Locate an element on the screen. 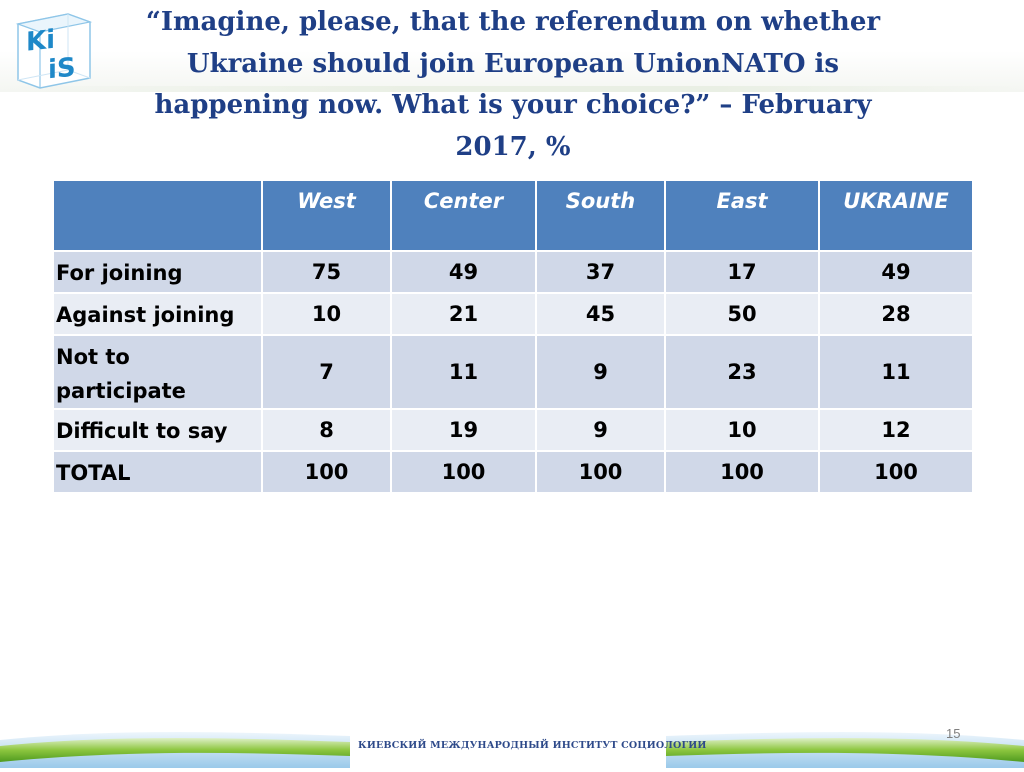 This screenshot has height=772, width=1024. table-cell: 7 is located at coordinates (326, 372).